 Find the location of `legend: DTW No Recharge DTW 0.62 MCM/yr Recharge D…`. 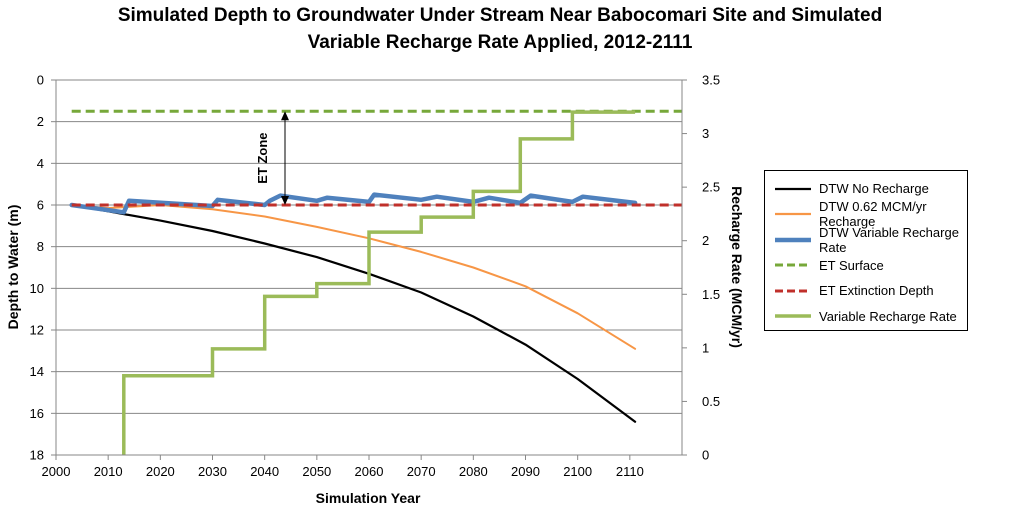

legend: DTW No Recharge DTW 0.62 MCM/yr Recharge D… is located at coordinates (866, 250).